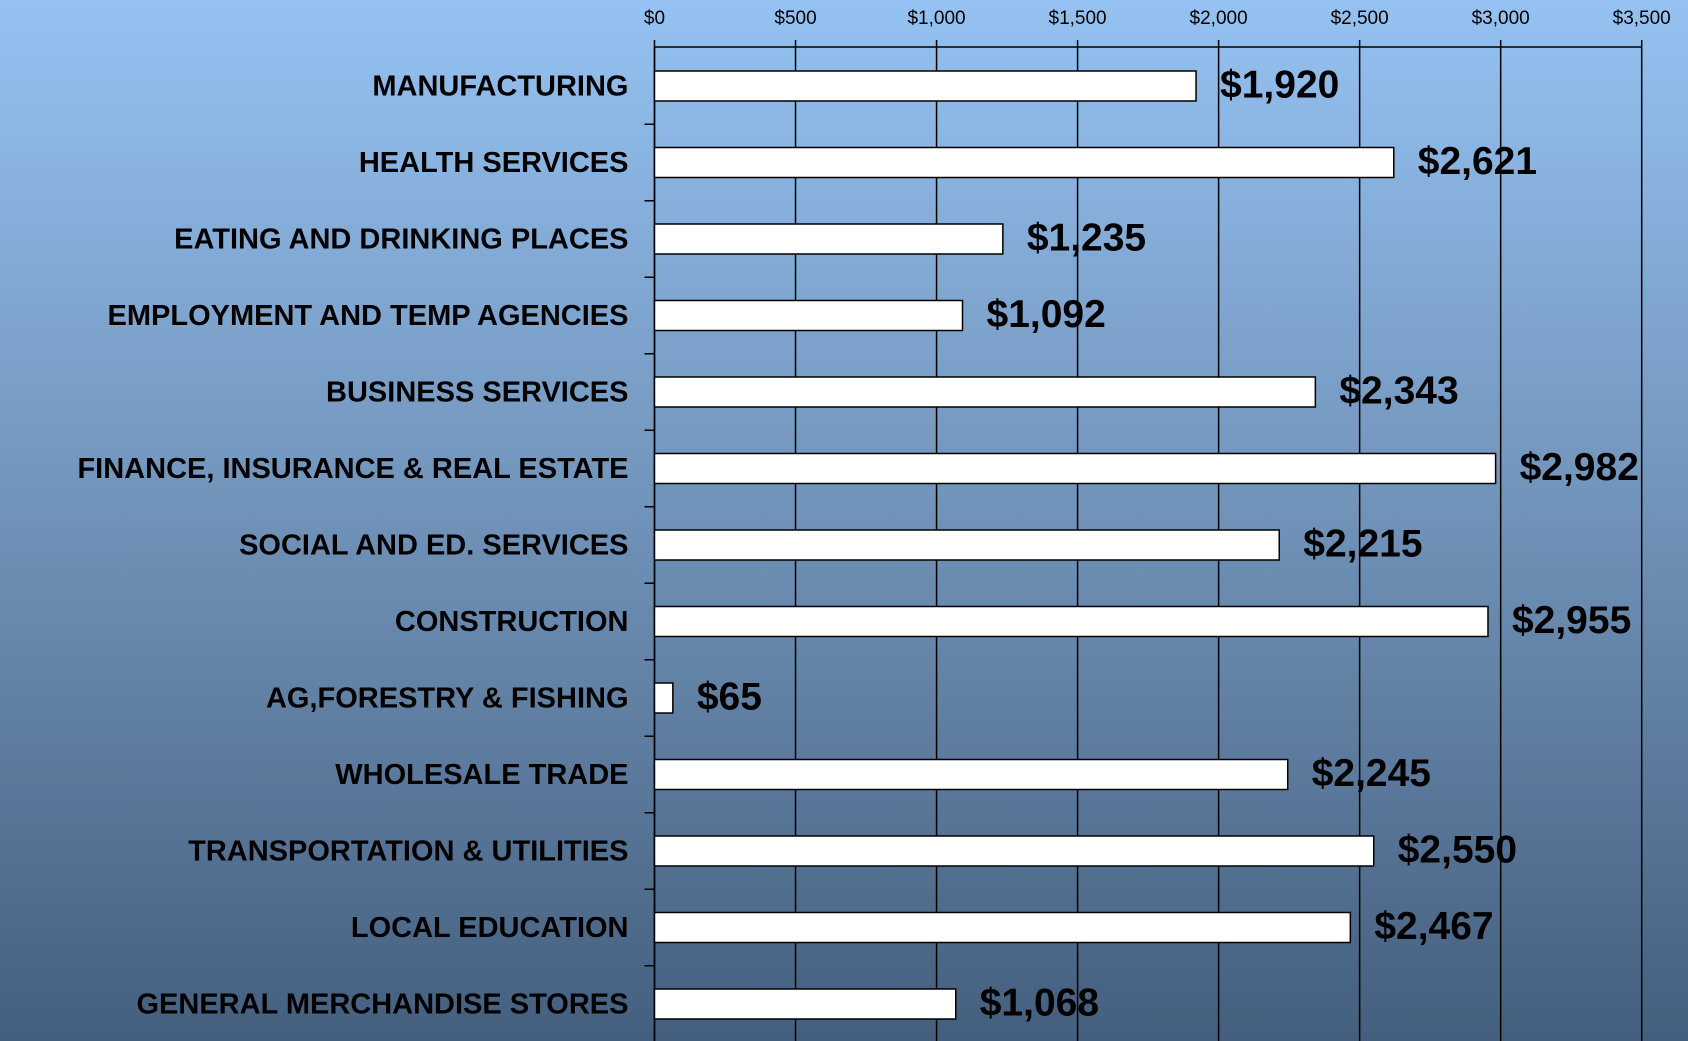  Describe the element at coordinates (494, 163) in the screenshot. I see `y-tick-label: HEALTH SERVICES` at that location.